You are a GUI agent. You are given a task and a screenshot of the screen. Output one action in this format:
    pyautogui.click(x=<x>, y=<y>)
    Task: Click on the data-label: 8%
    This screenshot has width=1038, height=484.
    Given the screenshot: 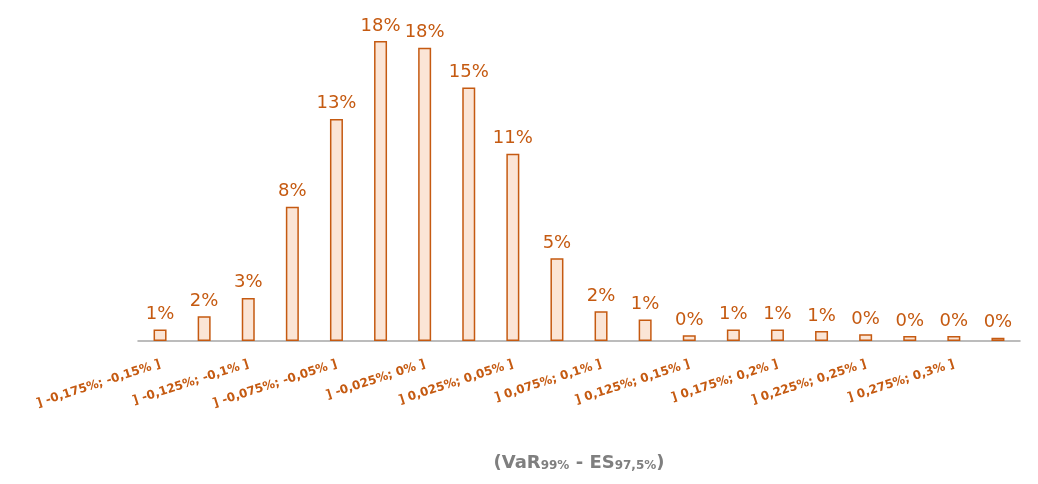 What is the action you would take?
    pyautogui.click(x=292, y=190)
    